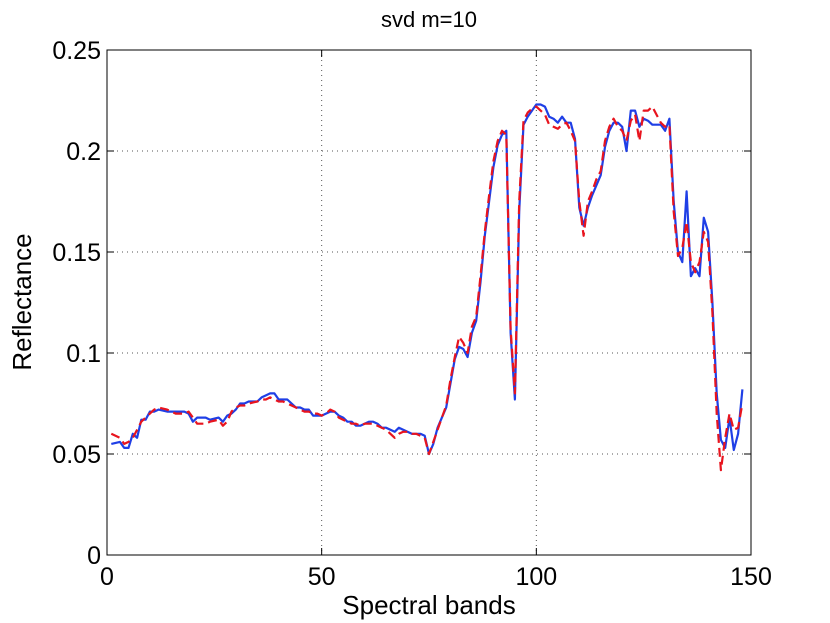 This screenshot has width=830, height=623. What do you see at coordinates (76, 51) in the screenshot?
I see `y-tick-label: 0.25` at bounding box center [76, 51].